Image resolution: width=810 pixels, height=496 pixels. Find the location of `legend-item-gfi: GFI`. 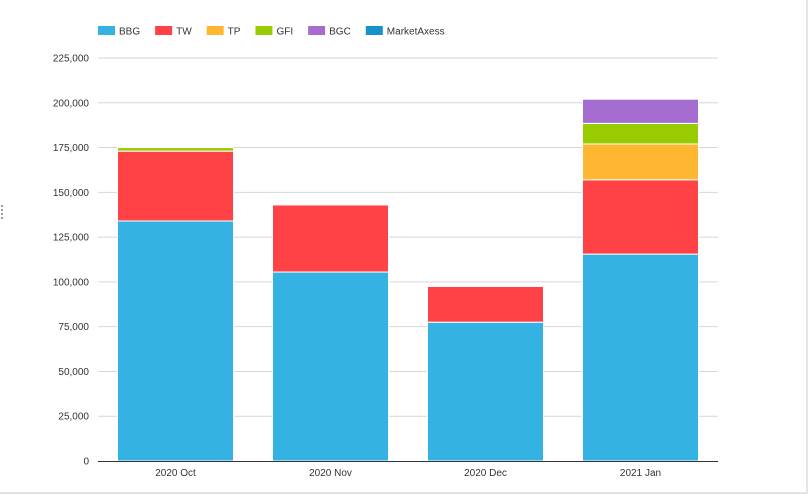

legend-item-gfi: GFI is located at coordinates (274, 32).